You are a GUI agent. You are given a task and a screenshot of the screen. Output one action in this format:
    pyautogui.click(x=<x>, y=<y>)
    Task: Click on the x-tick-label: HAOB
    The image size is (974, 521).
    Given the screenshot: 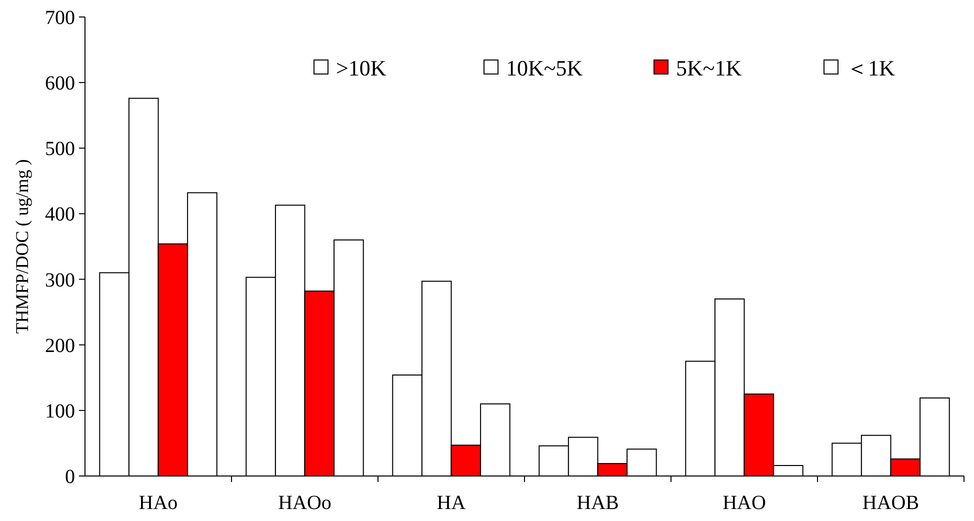 What is the action you would take?
    pyautogui.click(x=891, y=503)
    